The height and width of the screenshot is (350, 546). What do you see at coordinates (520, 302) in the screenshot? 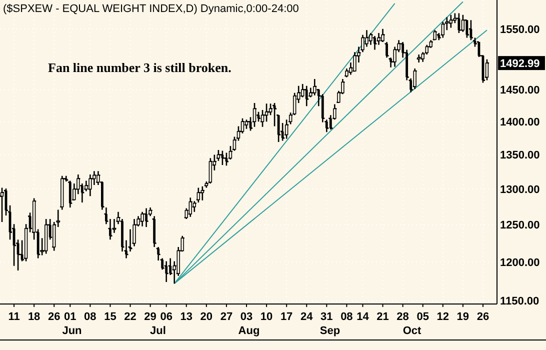
I see `y-tick-label: 1150.00` at bounding box center [520, 302].